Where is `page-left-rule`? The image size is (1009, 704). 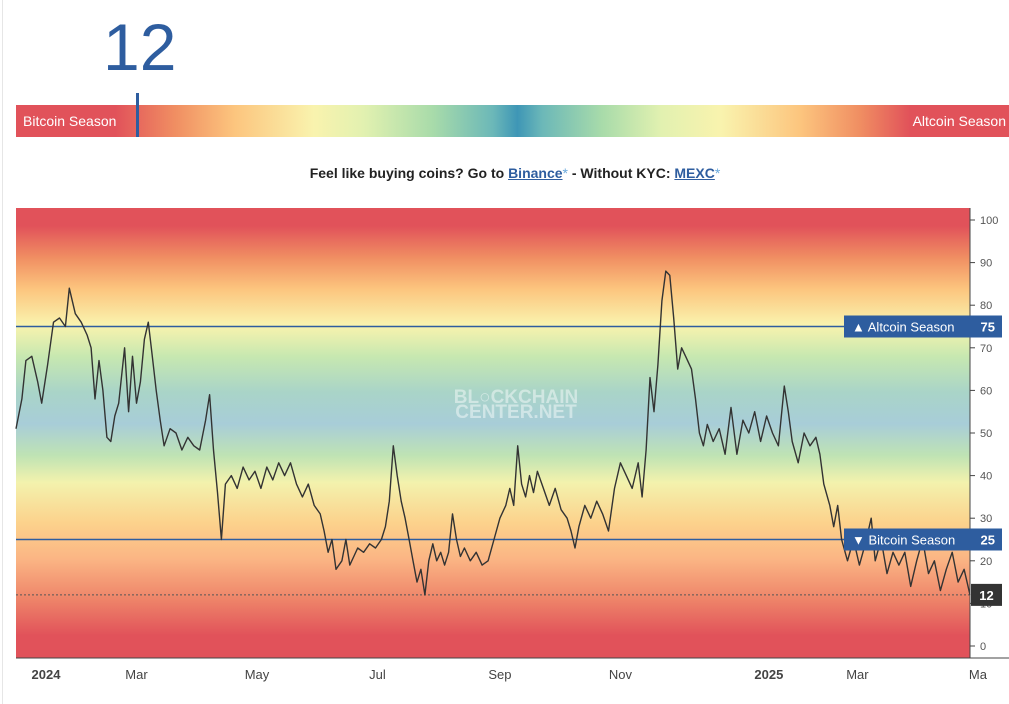 page-left-rule is located at coordinates (2, 352).